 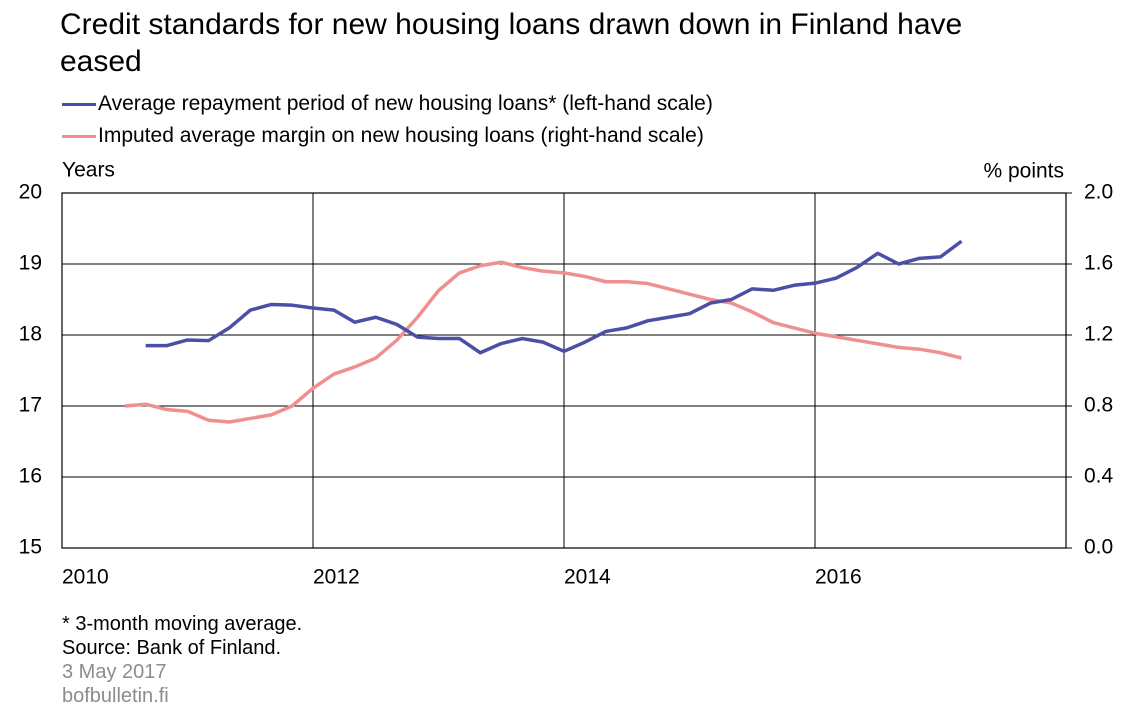 What do you see at coordinates (30, 476) in the screenshot?
I see `y-tick-label: 16` at bounding box center [30, 476].